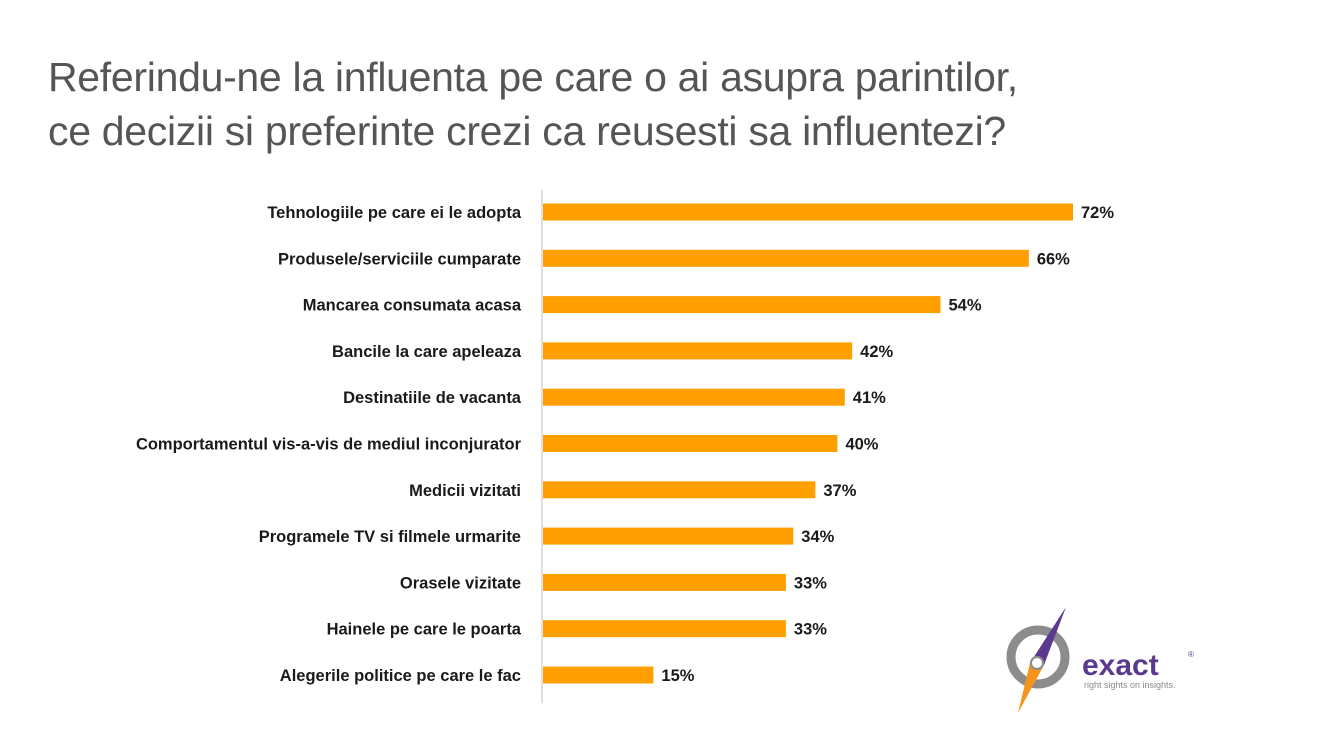 The height and width of the screenshot is (750, 1332). I want to click on logo-tagline: right sights on insights., so click(1130, 685).